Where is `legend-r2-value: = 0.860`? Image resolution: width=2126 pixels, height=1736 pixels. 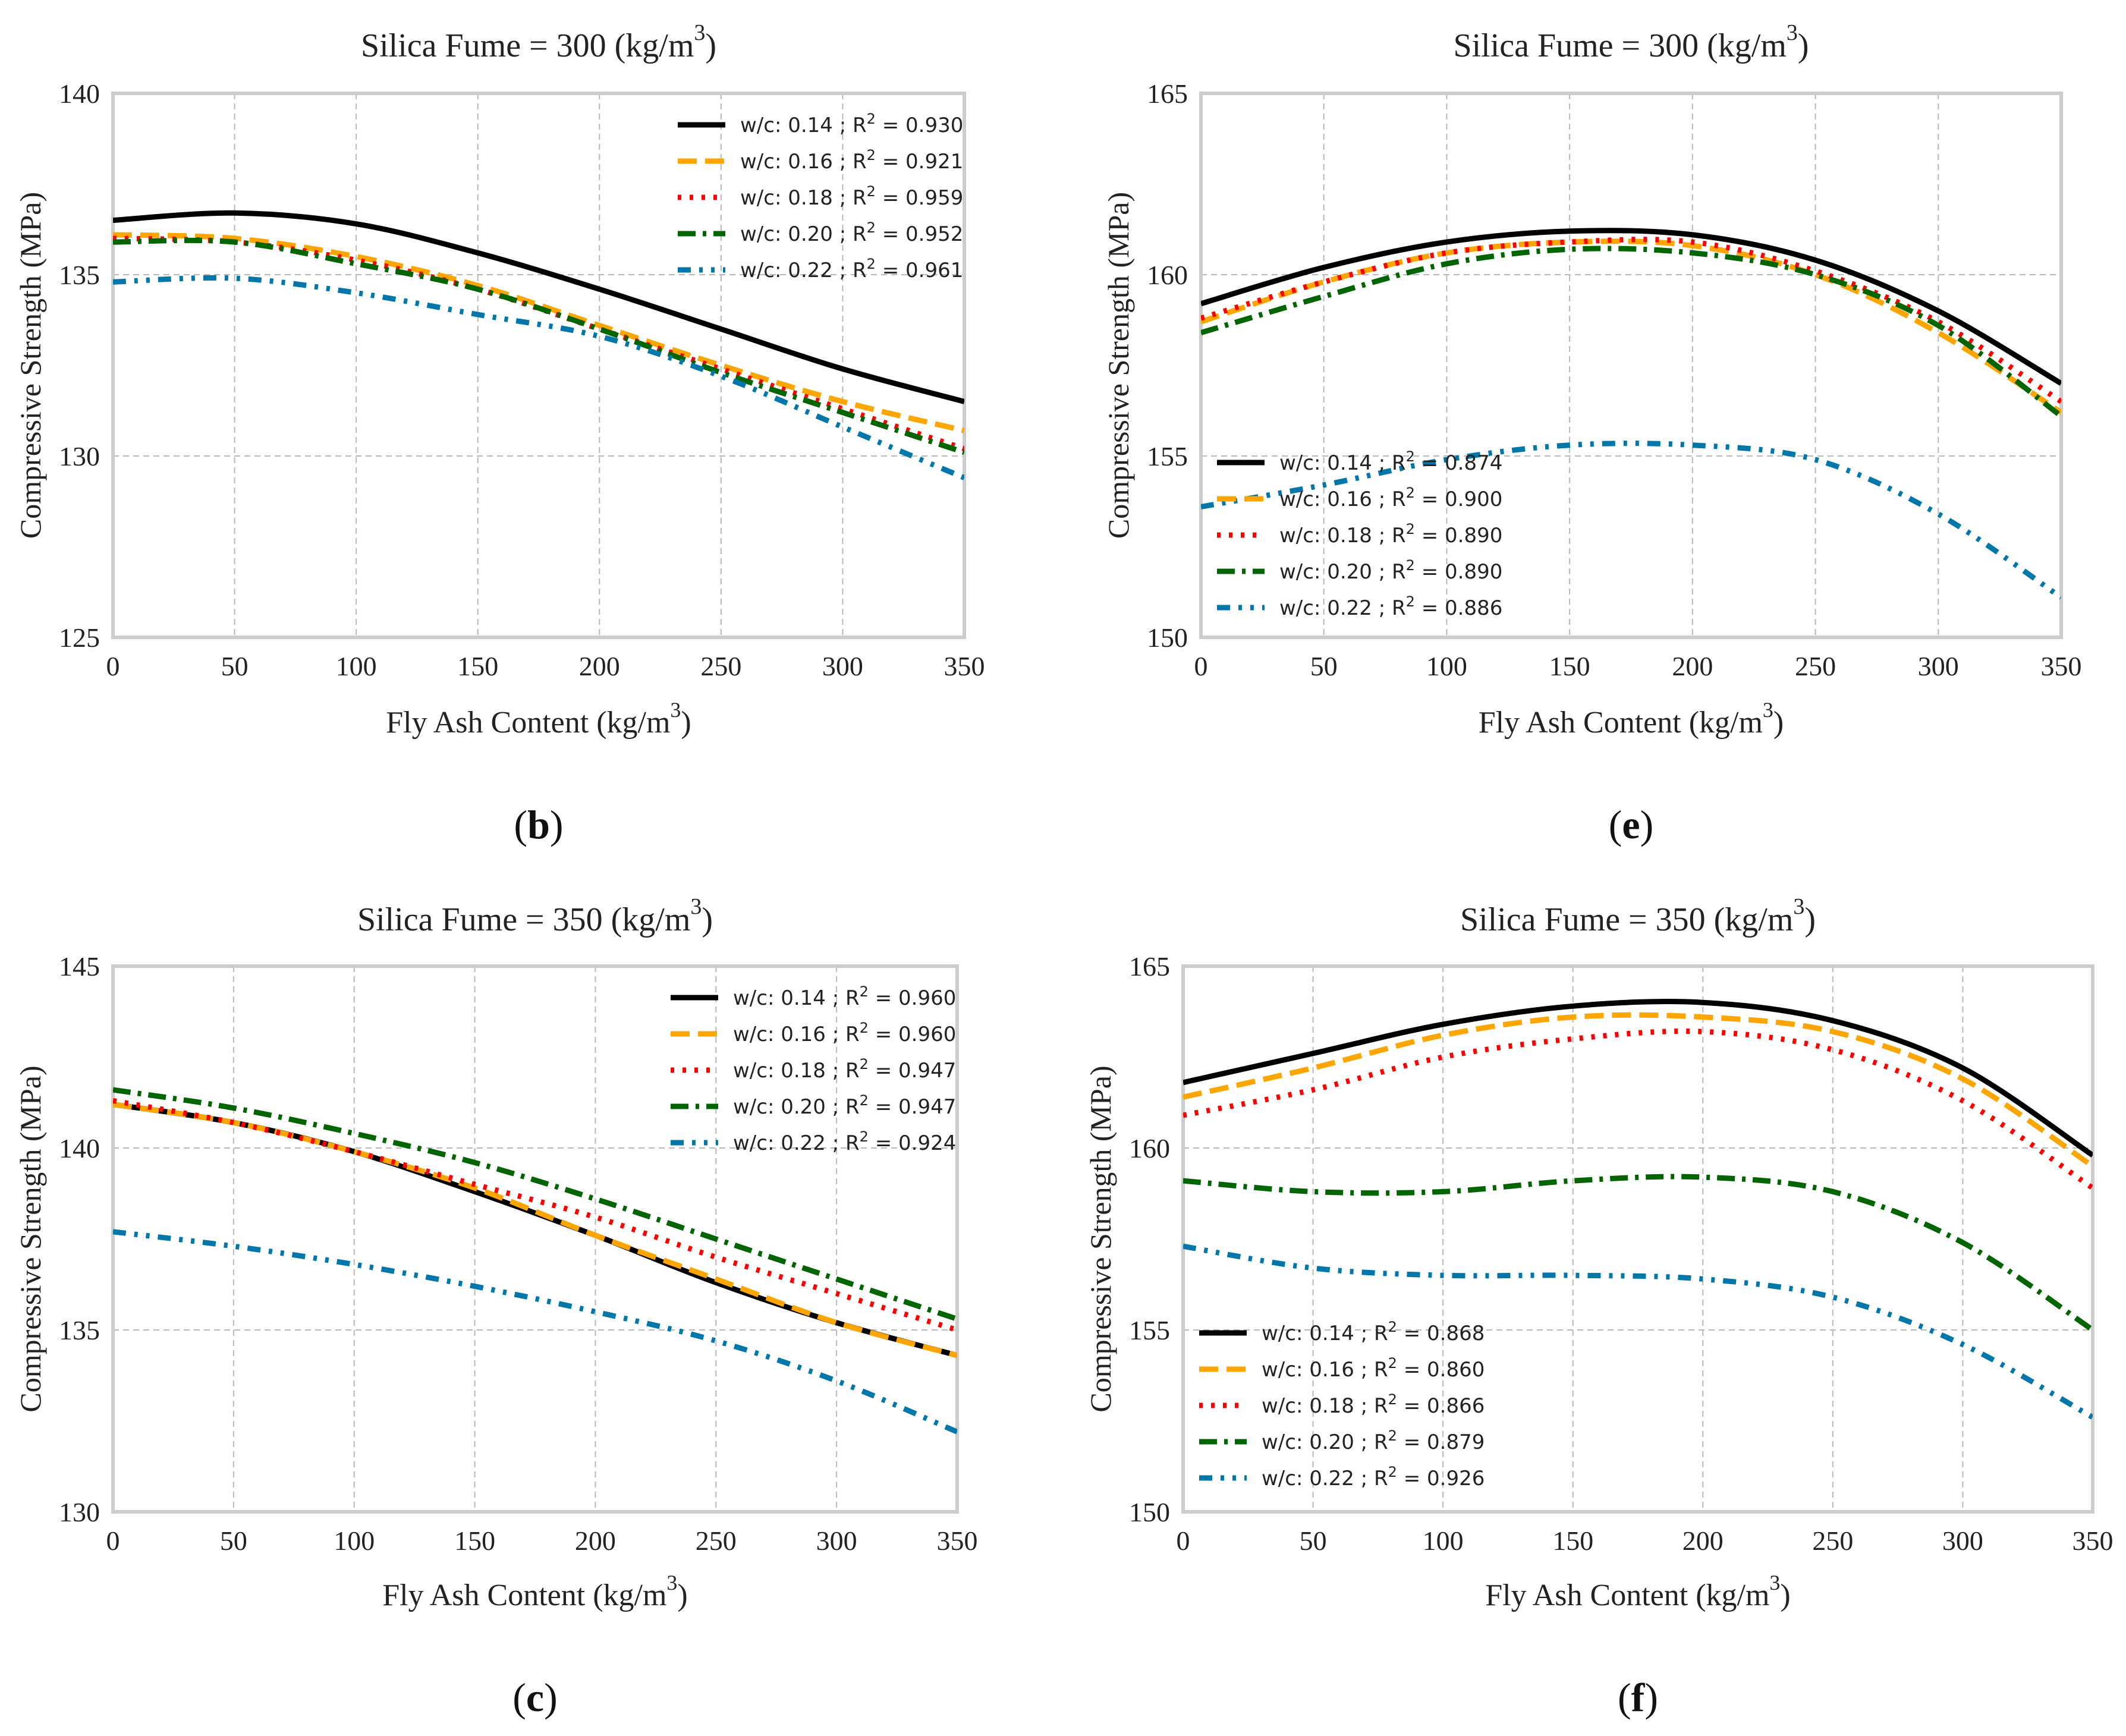 legend-r2-value: = 0.860 is located at coordinates (1441, 1370).